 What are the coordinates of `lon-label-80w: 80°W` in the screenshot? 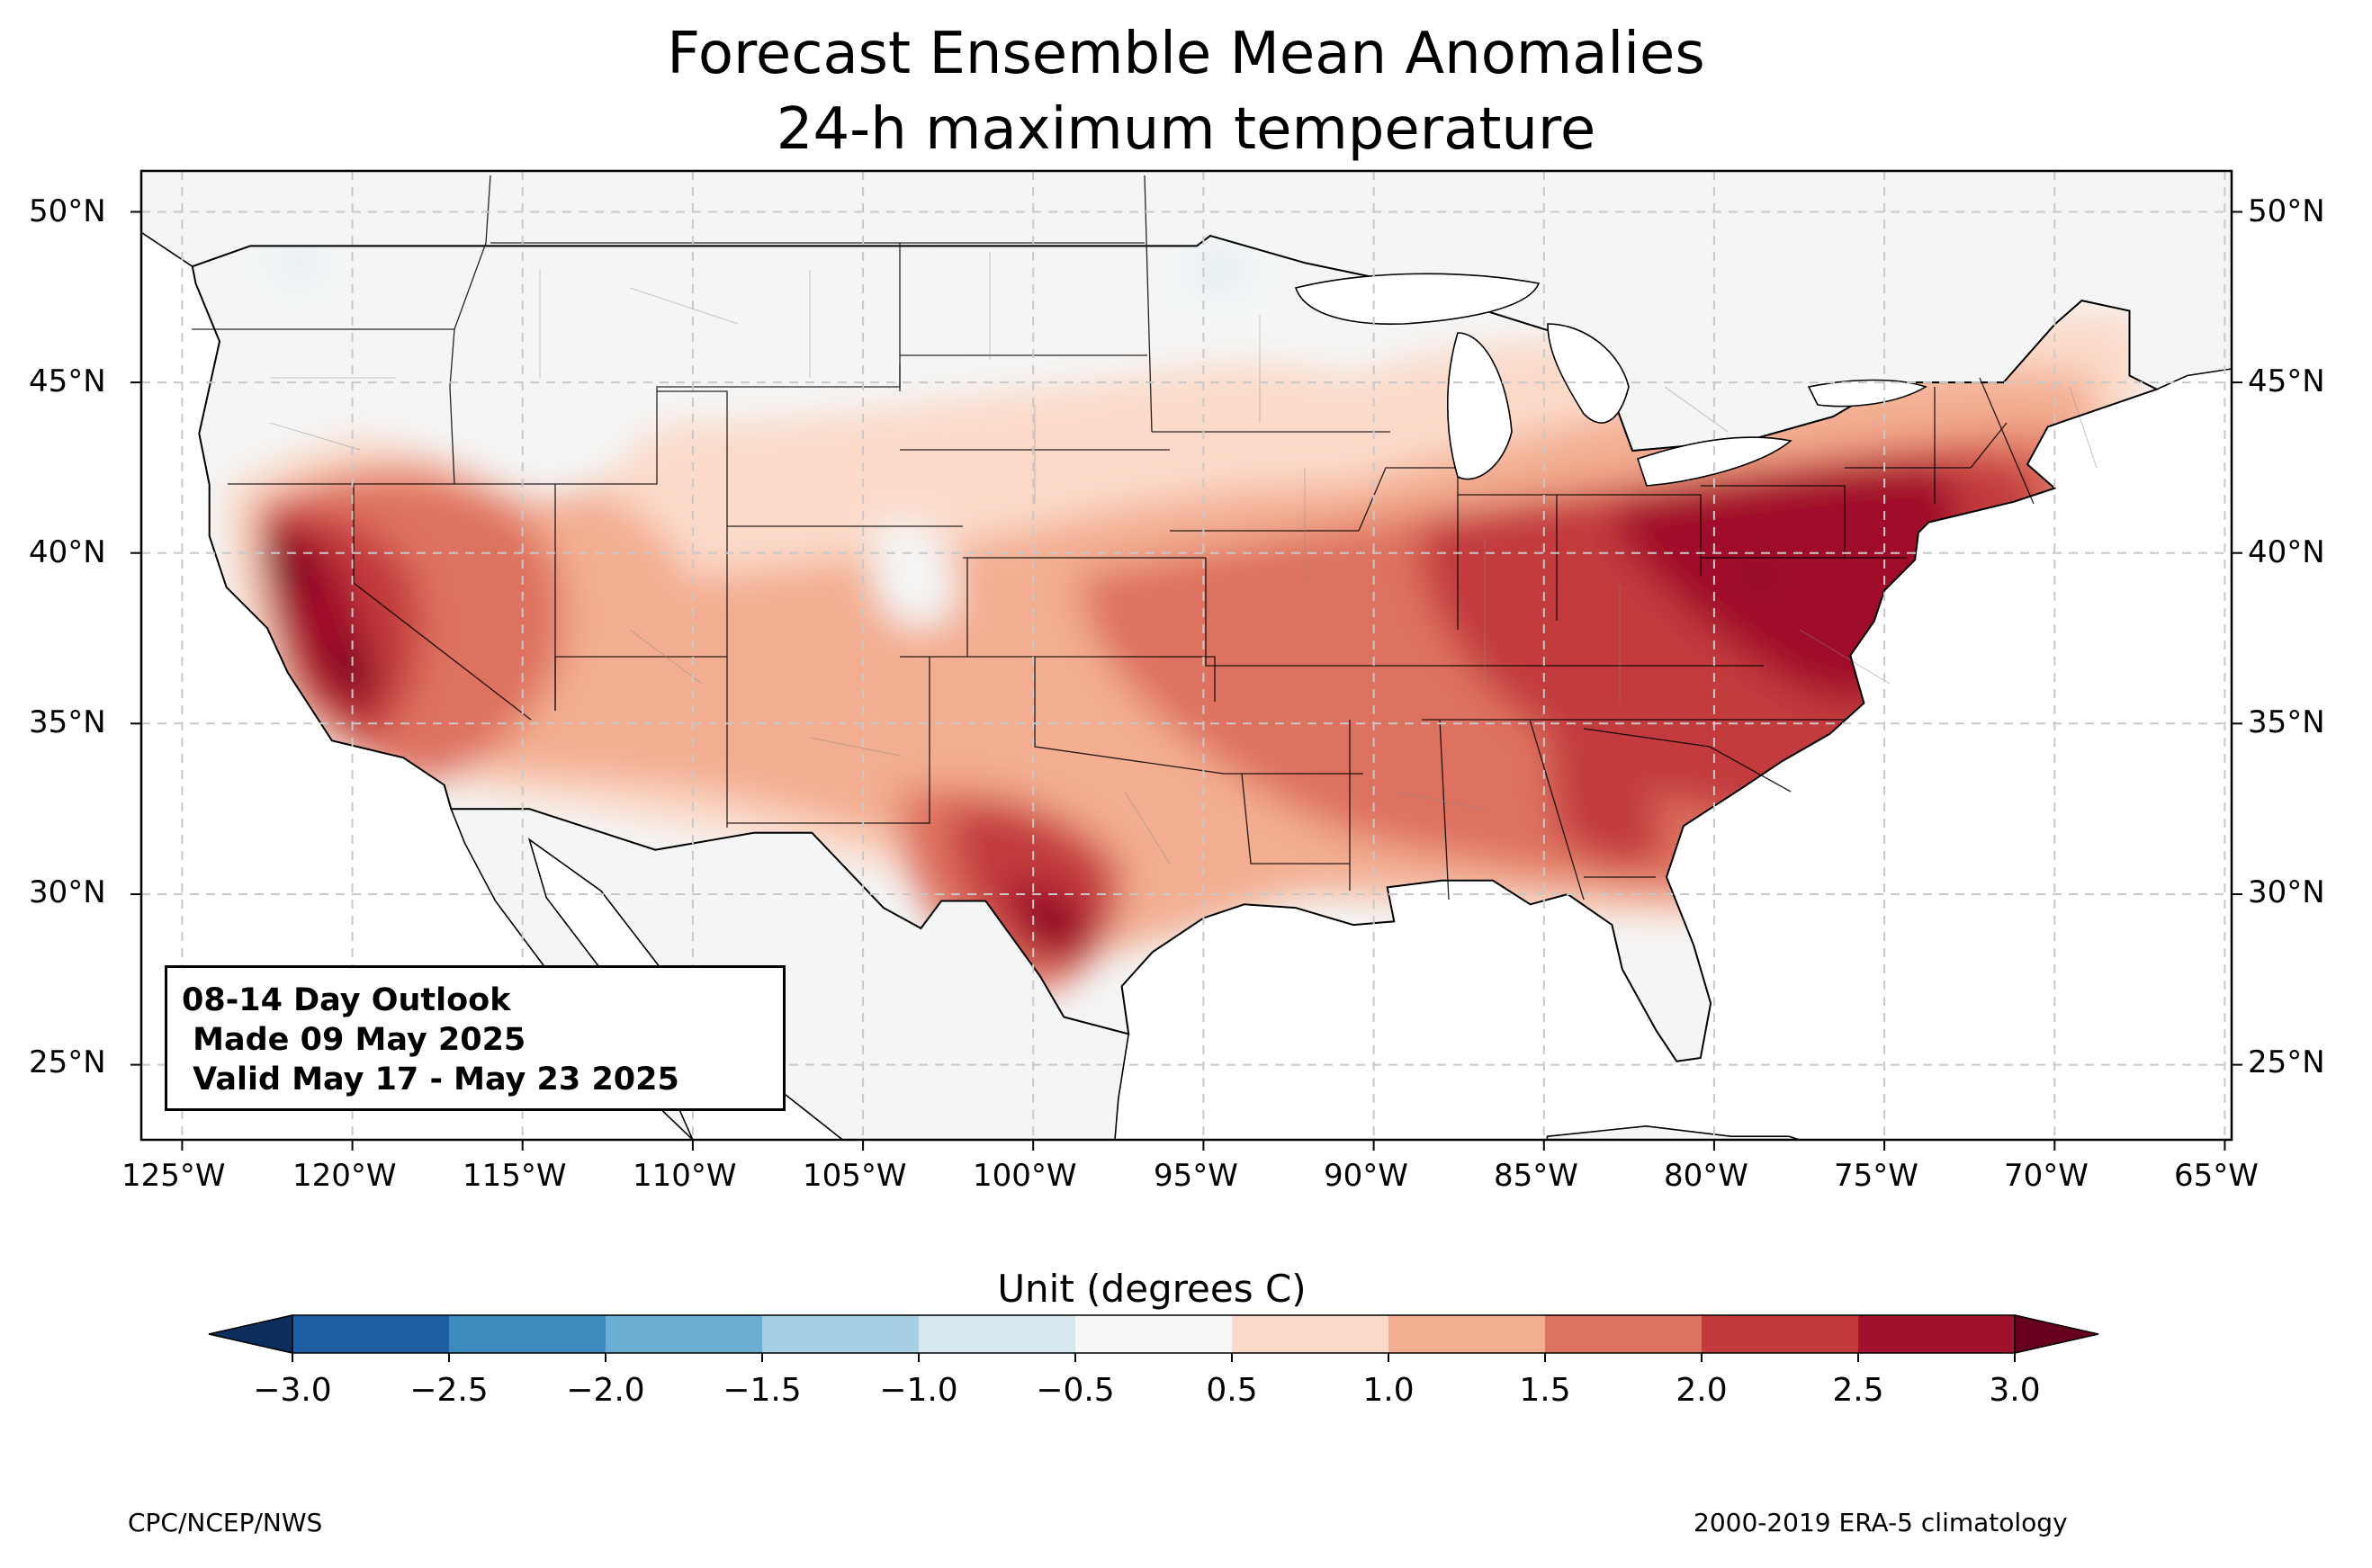 It's located at (1706, 1176).